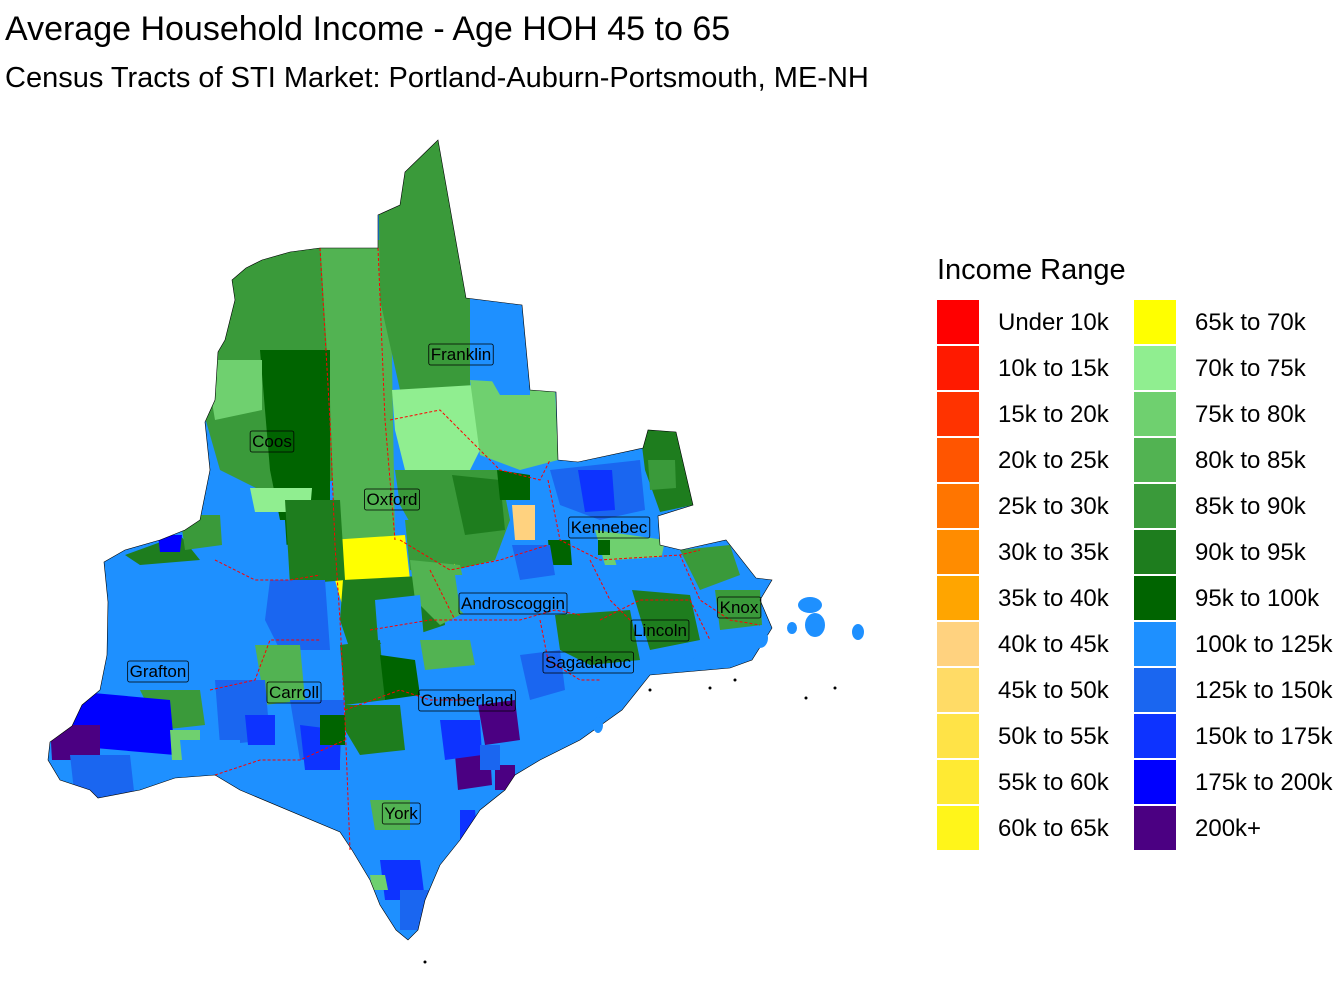  I want to click on county-label-cumberland: Cumberland, so click(467, 700).